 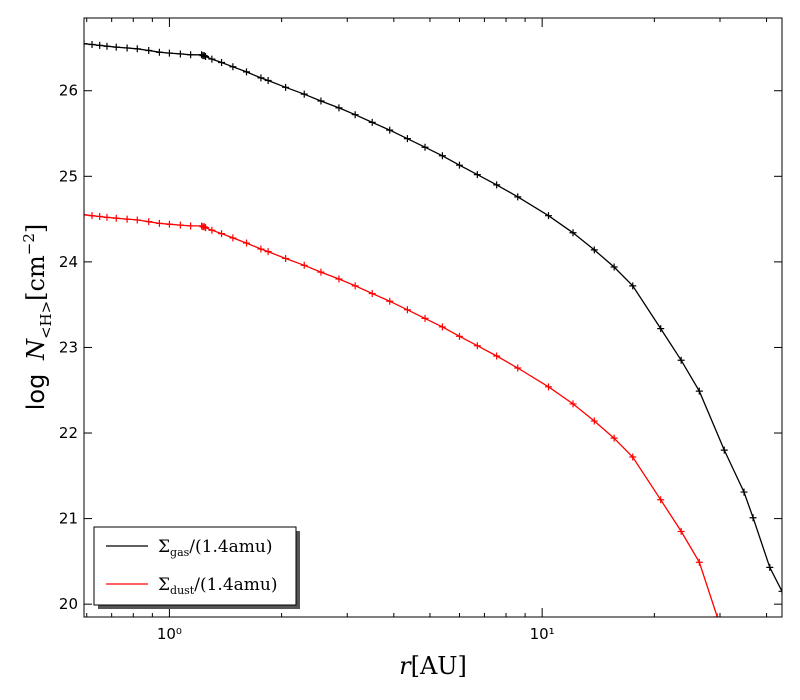 What do you see at coordinates (433, 666) in the screenshot?
I see `x-axis-label: r[AU]` at bounding box center [433, 666].